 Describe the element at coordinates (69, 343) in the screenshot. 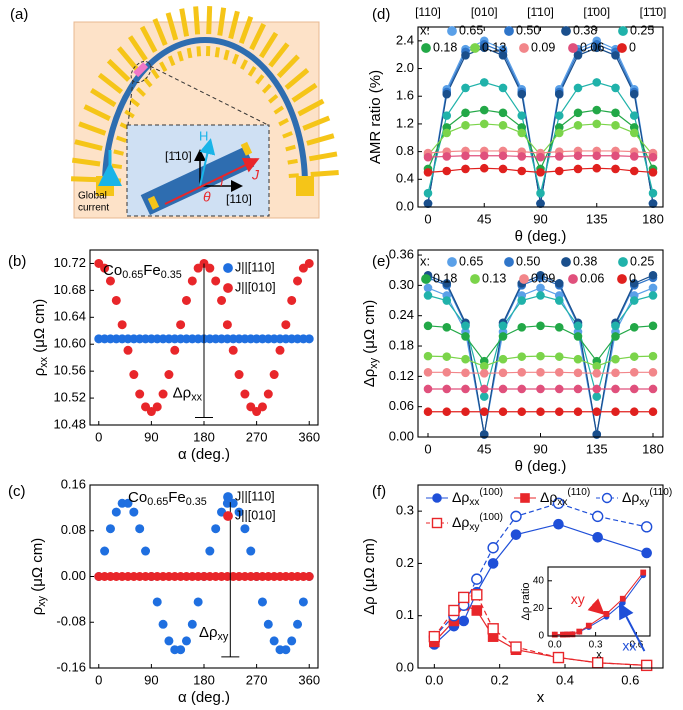

I see `y-tick-label: 10.60` at that location.